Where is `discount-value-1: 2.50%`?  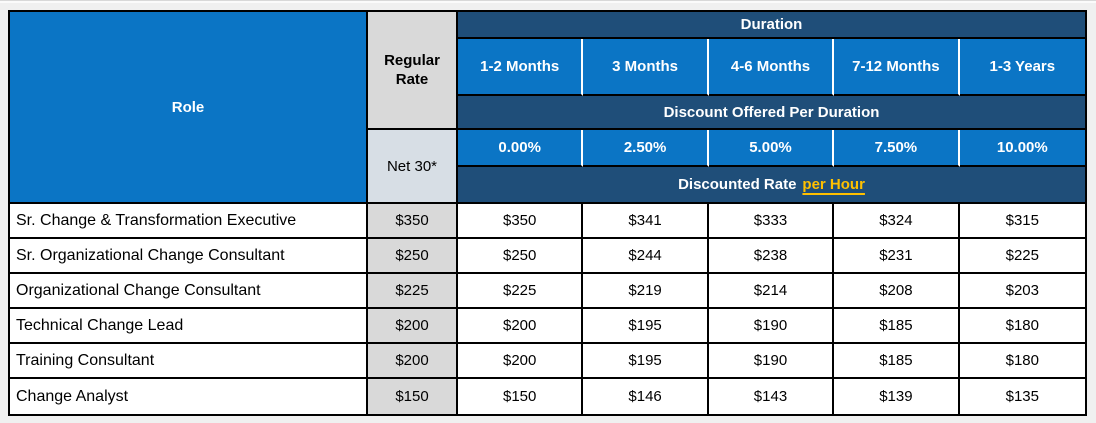
discount-value-1: 2.50% is located at coordinates (646, 148).